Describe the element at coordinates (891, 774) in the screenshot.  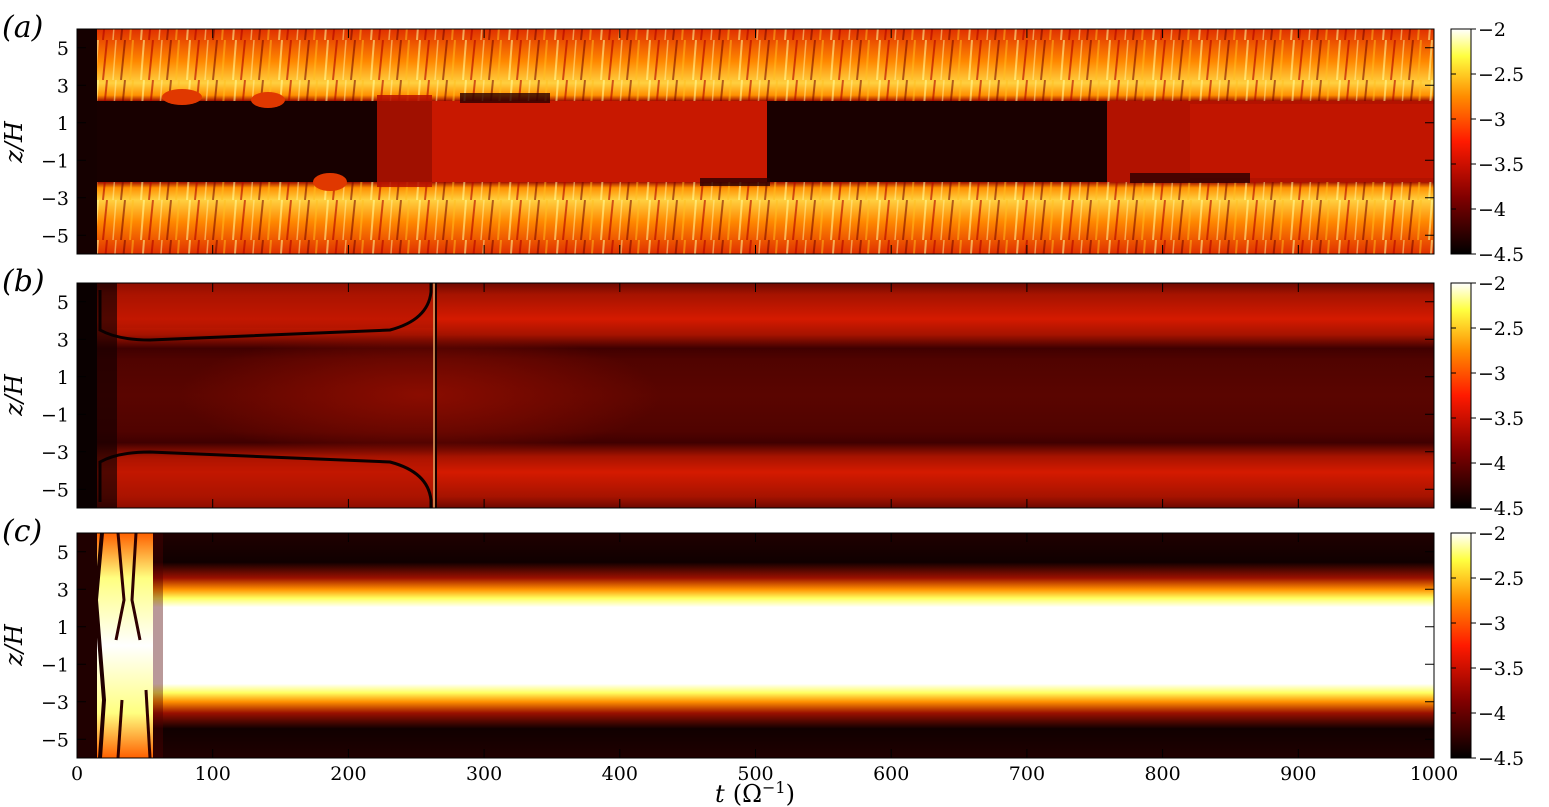
I see `x-tick-label: 600` at that location.